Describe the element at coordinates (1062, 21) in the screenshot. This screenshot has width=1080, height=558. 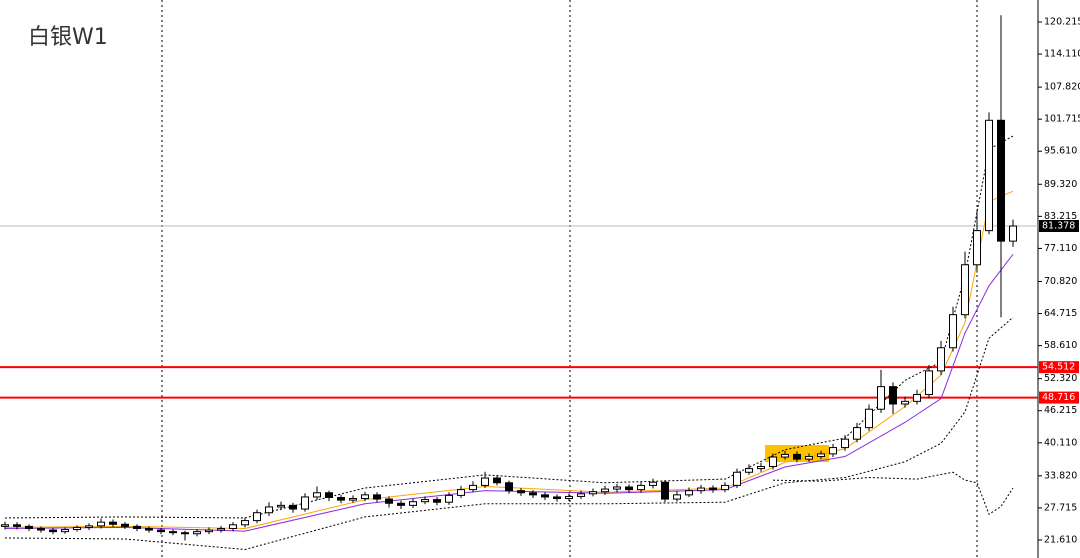
I see `y-tick-label: 120.215` at that location.